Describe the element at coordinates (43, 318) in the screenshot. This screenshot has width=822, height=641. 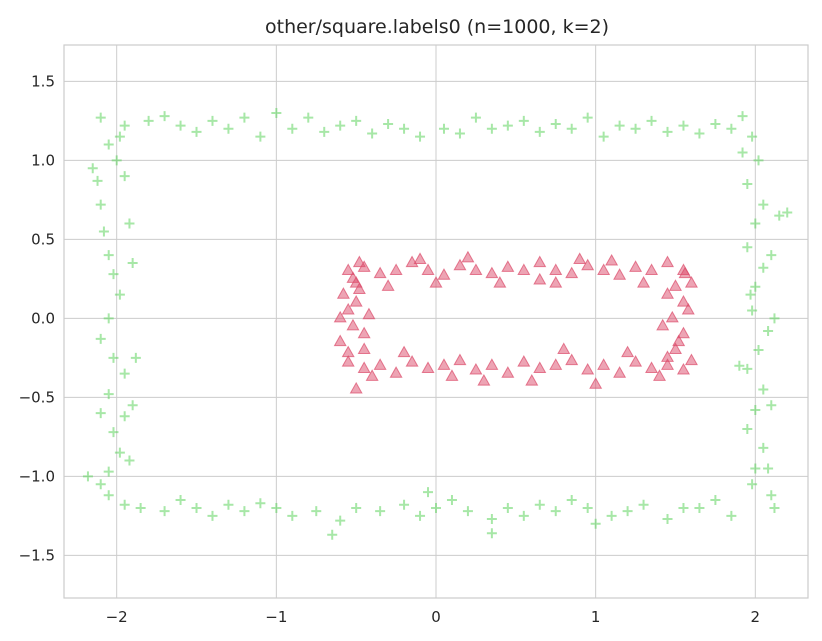
I see `y-tick-label: 0.0` at that location.